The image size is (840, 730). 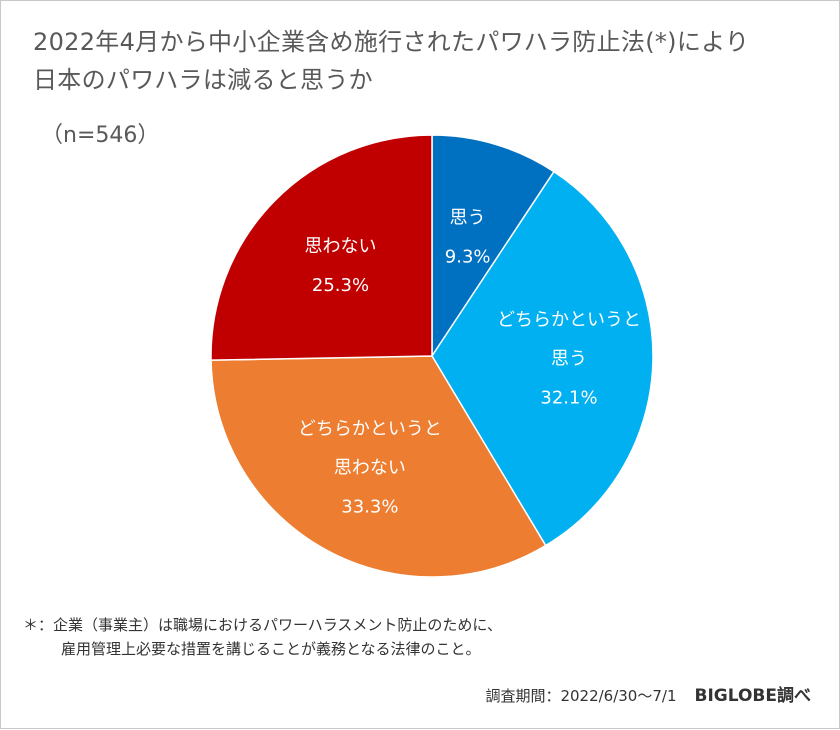 I want to click on chart-title-line-1: 2022年4月から中小企業含め施行されたパワハラ防止法(*)により, so click(x=391, y=42).